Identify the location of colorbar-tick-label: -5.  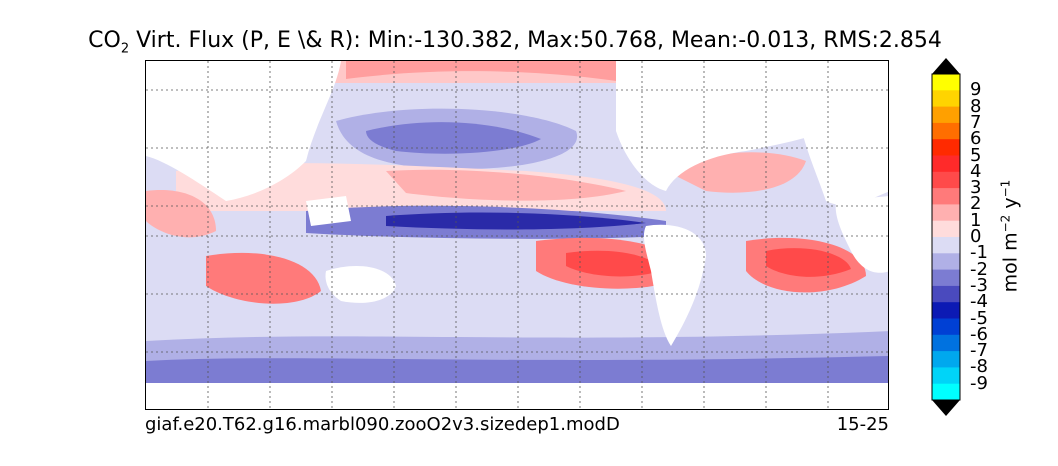
(979, 318).